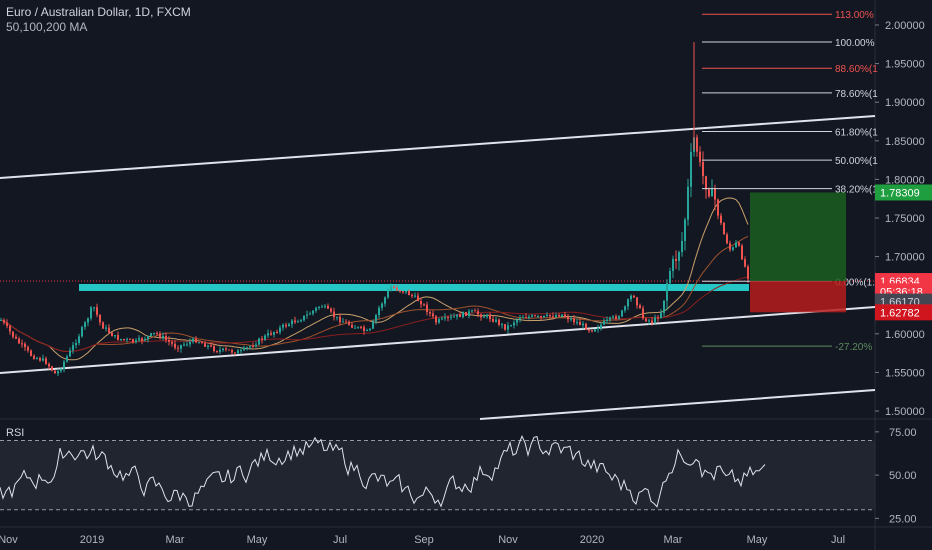 The image size is (932, 550). Describe the element at coordinates (15, 433) in the screenshot. I see `rsi-indicator-label: RSI` at that location.